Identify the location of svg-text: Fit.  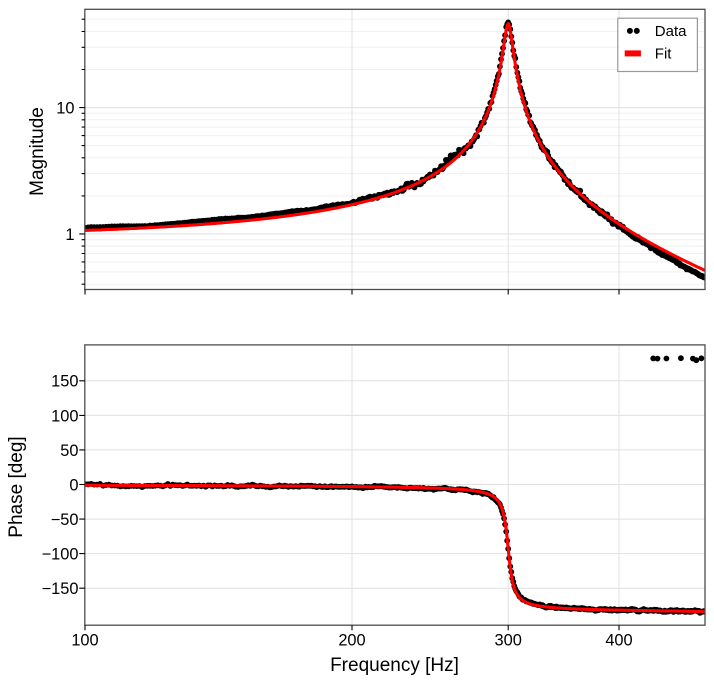
(663, 53).